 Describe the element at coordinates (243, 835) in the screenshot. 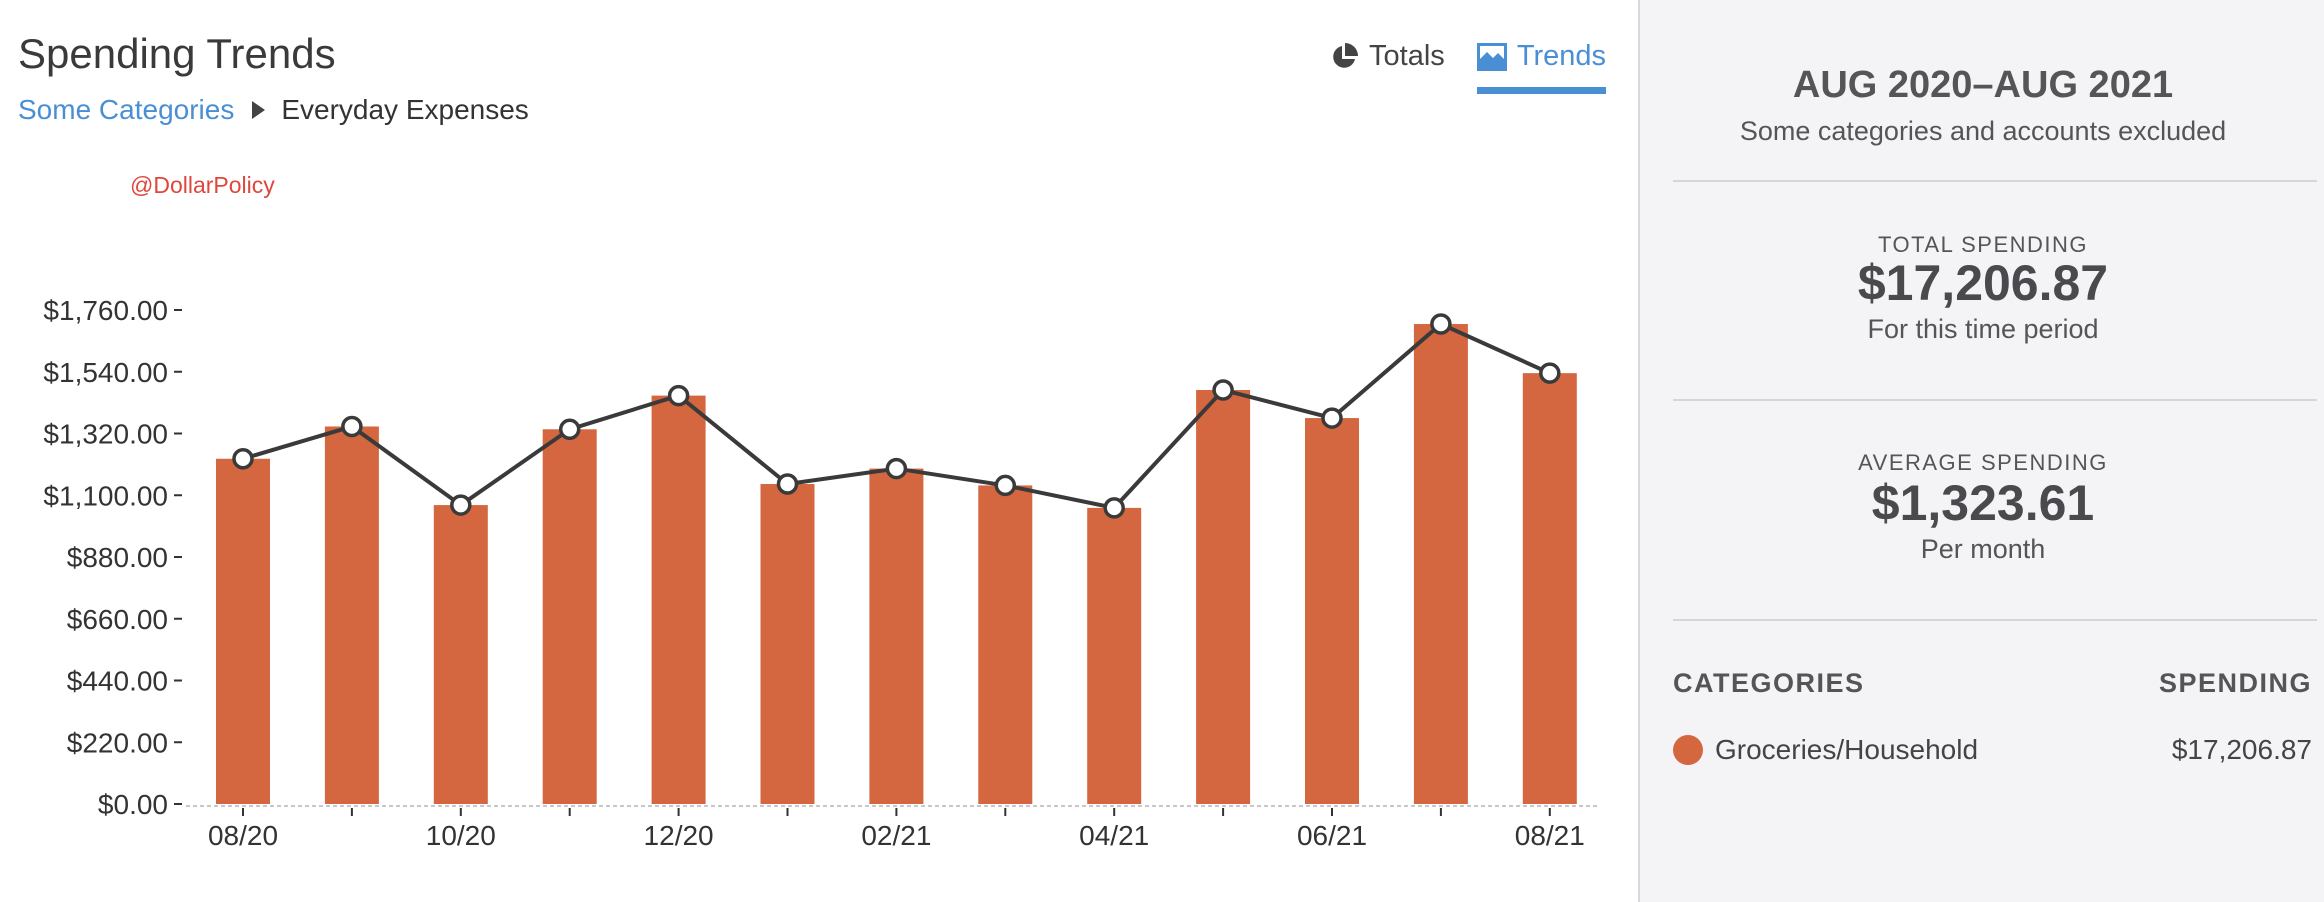

I see `x-tick-label: 08/20` at that location.